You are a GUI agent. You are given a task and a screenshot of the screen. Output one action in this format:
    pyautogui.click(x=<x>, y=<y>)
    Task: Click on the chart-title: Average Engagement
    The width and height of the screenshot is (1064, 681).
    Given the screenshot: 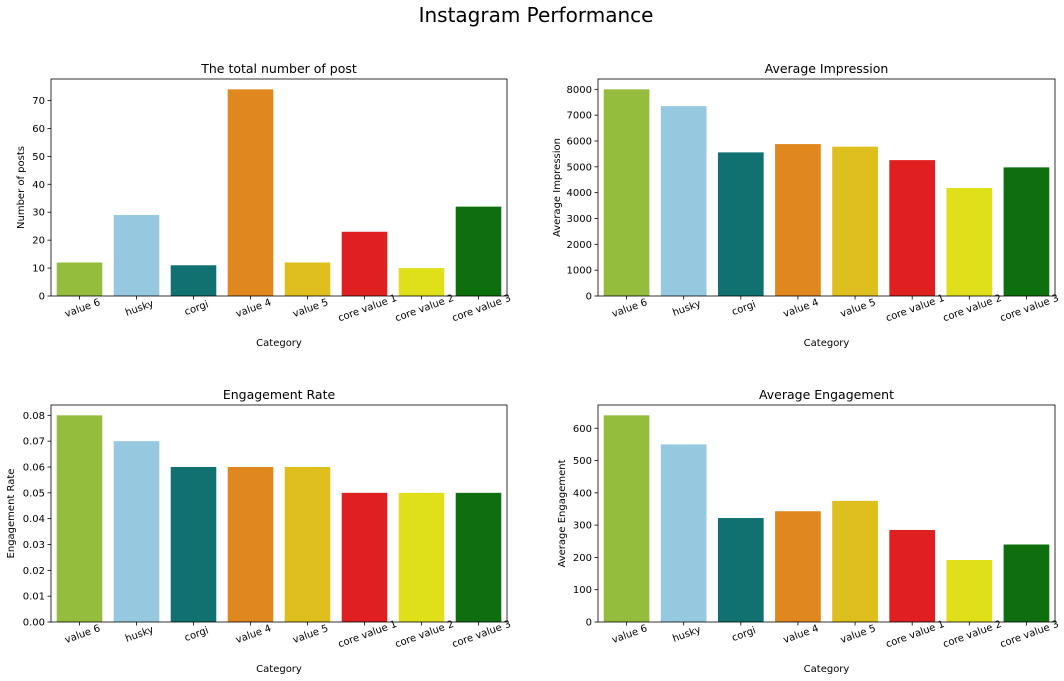 What is the action you would take?
    pyautogui.click(x=826, y=394)
    